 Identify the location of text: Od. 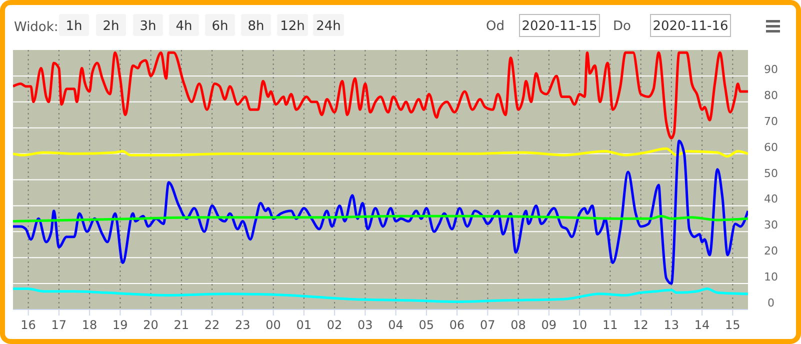
(495, 26).